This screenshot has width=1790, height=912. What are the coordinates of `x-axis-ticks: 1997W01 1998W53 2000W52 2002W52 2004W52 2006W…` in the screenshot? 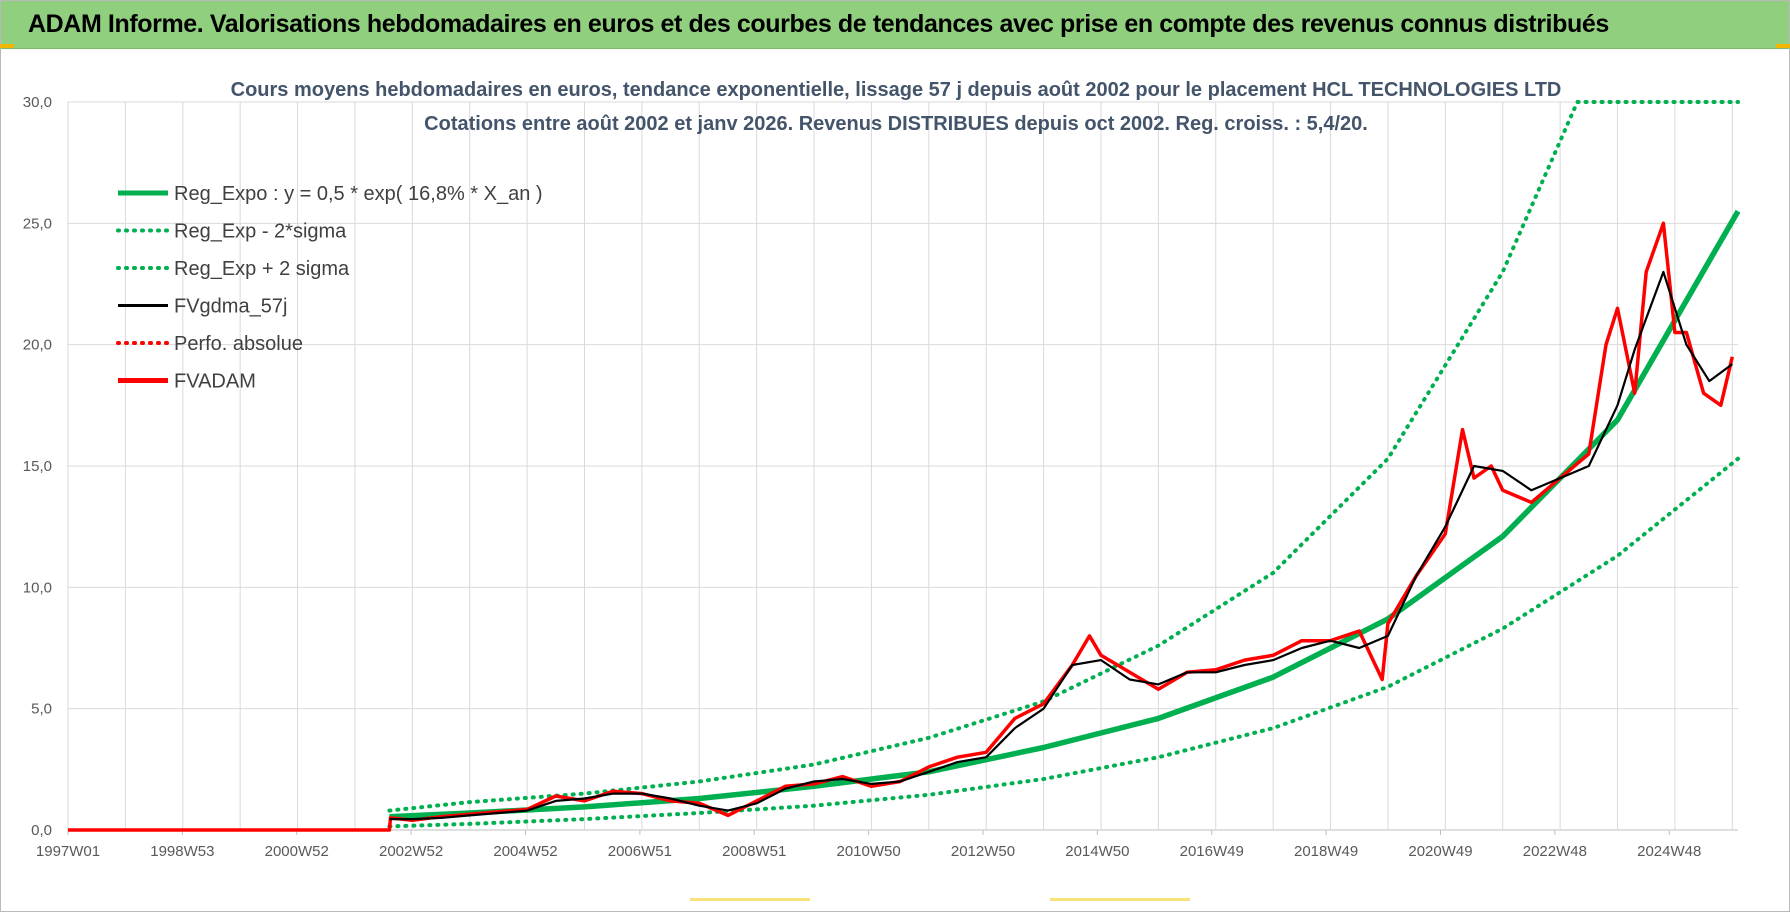 It's located at (868, 845).